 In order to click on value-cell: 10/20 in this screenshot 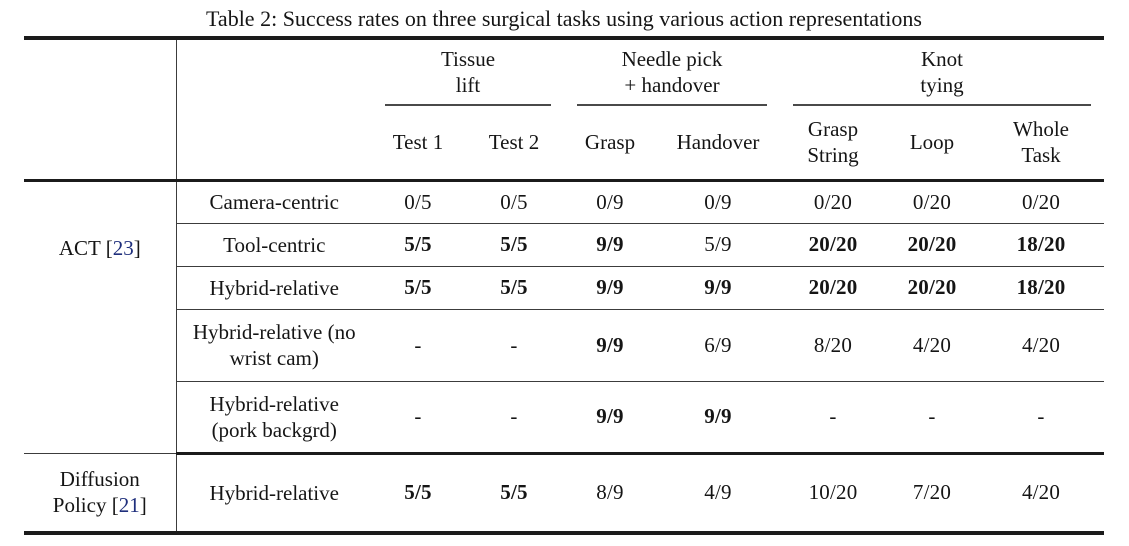, I will do `click(833, 492)`.